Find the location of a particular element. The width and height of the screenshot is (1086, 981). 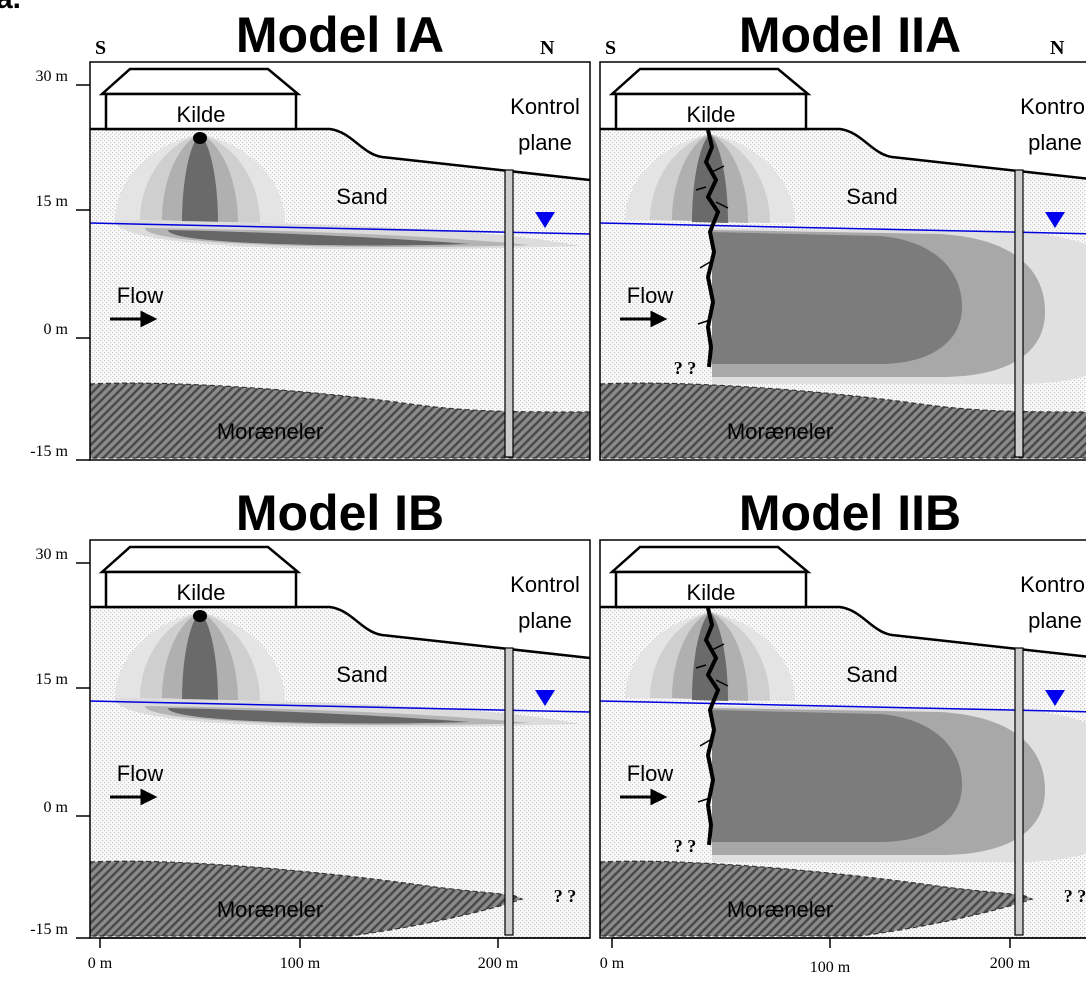

panel-title: Model IA is located at coordinates (340, 35).